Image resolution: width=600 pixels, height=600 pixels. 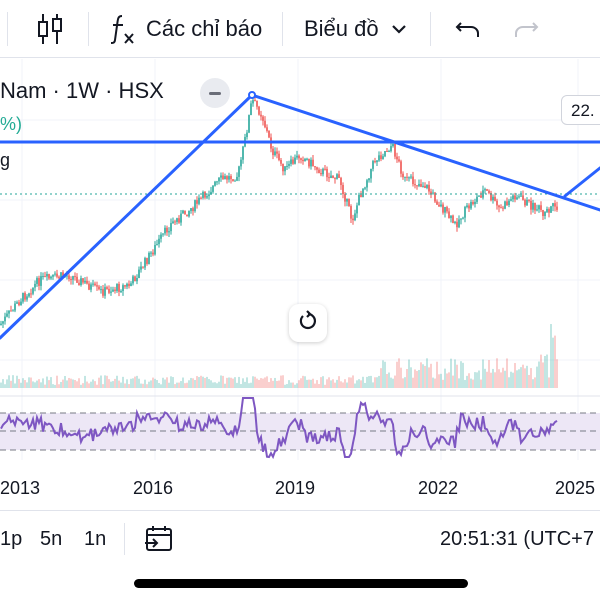 I want to click on toolbar-divider, so click(x=430, y=29).